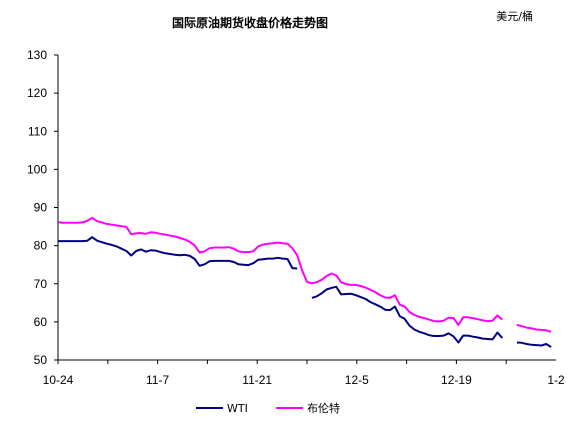 The height and width of the screenshot is (433, 587). Describe the element at coordinates (323, 408) in the screenshot. I see `legend-label-brent: 布伦特` at that location.